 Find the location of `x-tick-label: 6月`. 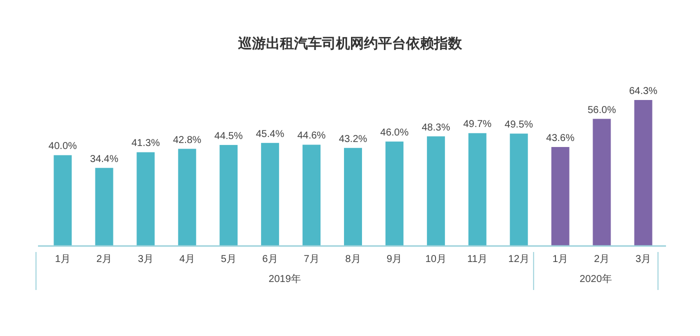

x-tick-label: 6月 is located at coordinates (270, 259).